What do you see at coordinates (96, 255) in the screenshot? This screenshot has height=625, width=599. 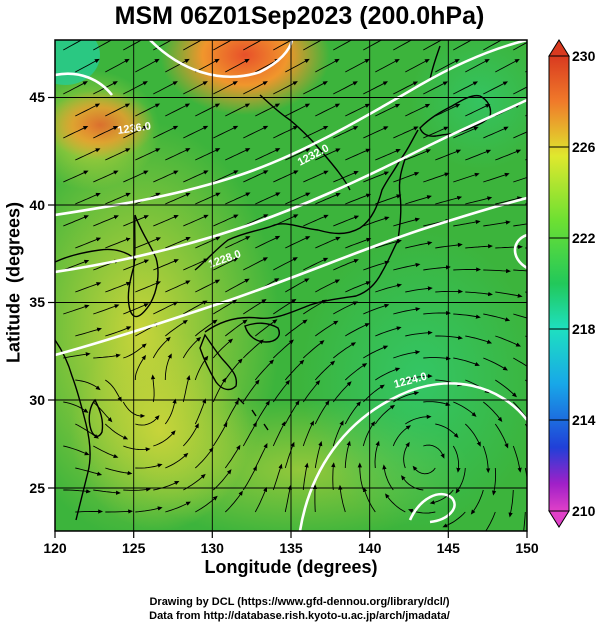 I see `coast-china-bohai` at bounding box center [96, 255].